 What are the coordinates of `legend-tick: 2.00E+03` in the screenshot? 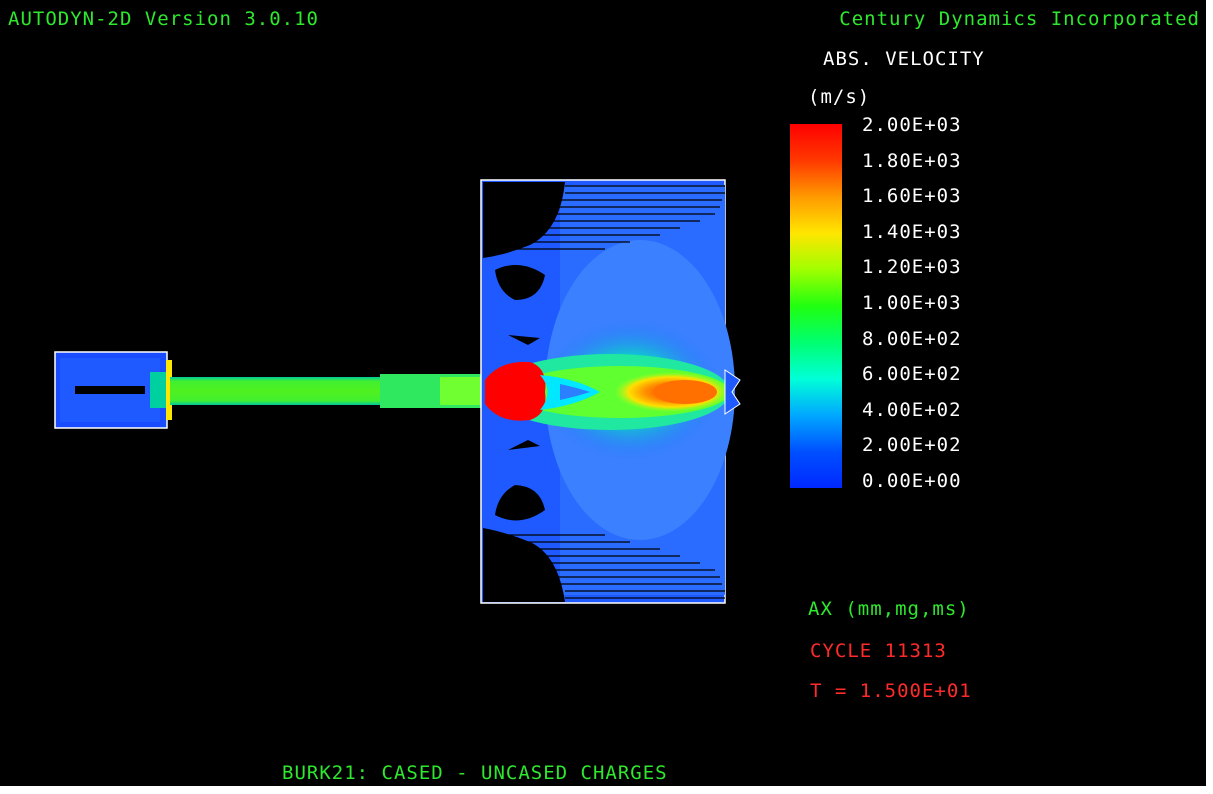 It's located at (912, 125).